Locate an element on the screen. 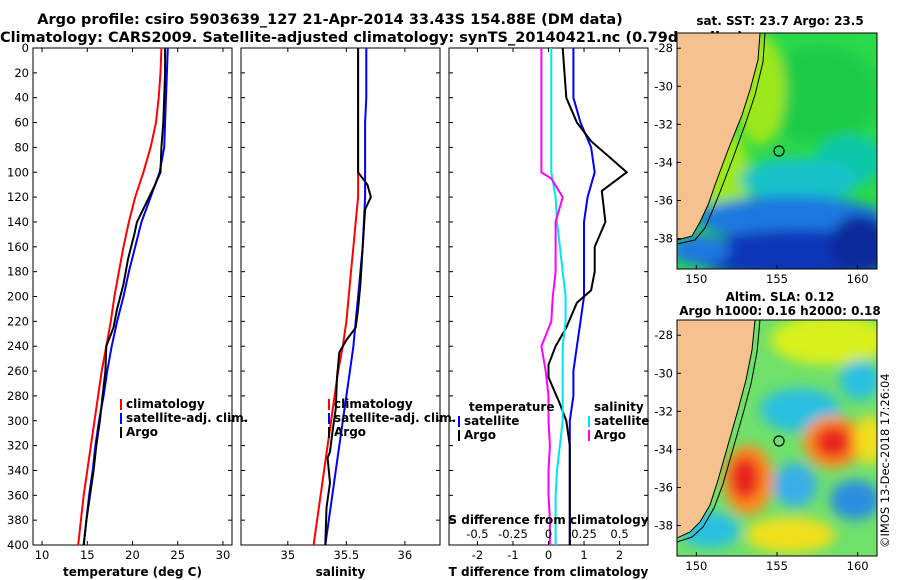 This screenshot has height=580, width=900. series-line-satellite-adj-clim- is located at coordinates (346, 297).